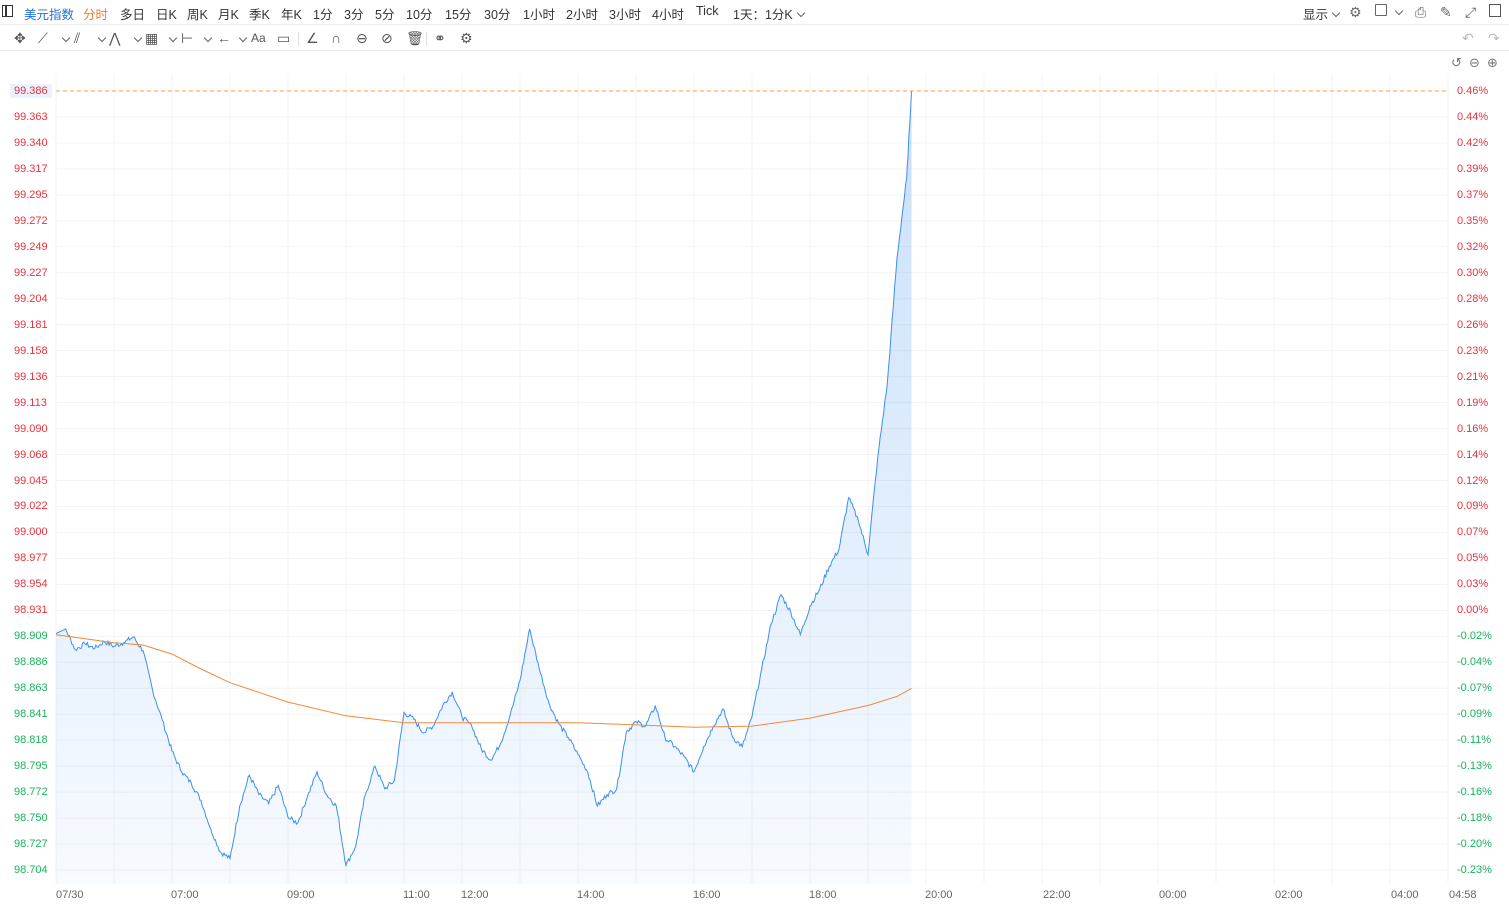 The width and height of the screenshot is (1509, 919). What do you see at coordinates (77, 38) in the screenshot?
I see `channel-icon: ⫽` at bounding box center [77, 38].